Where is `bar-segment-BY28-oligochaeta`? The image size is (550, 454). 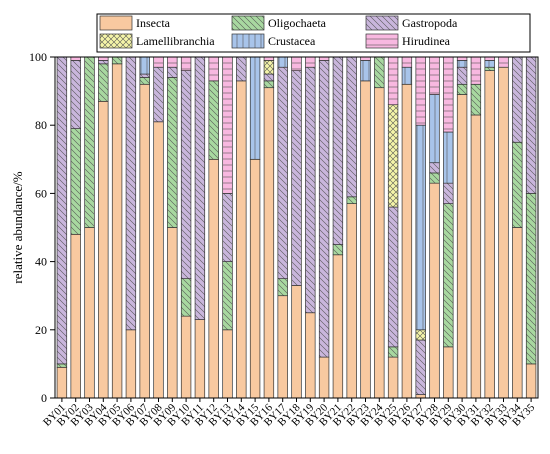
bar-segment-BY28-oligochaeta is located at coordinates (434, 178).